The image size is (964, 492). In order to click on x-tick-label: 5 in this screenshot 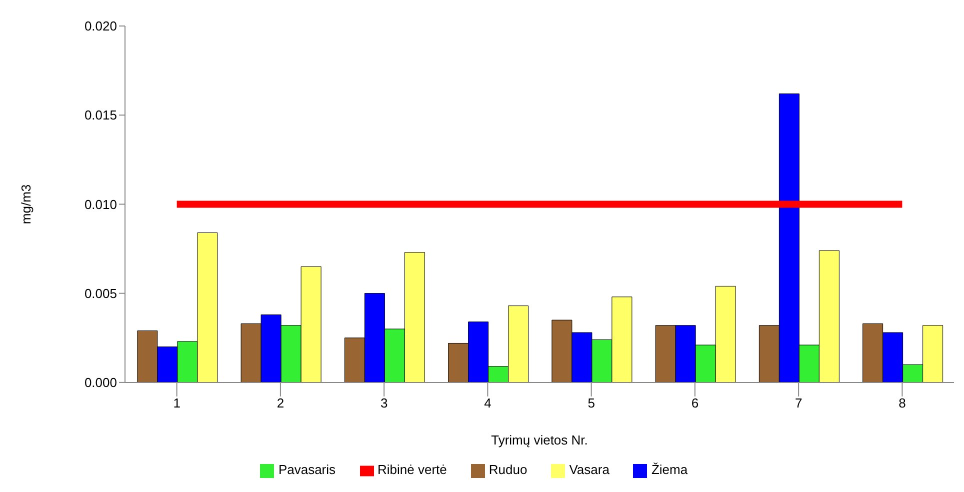, I will do `click(591, 403)`.